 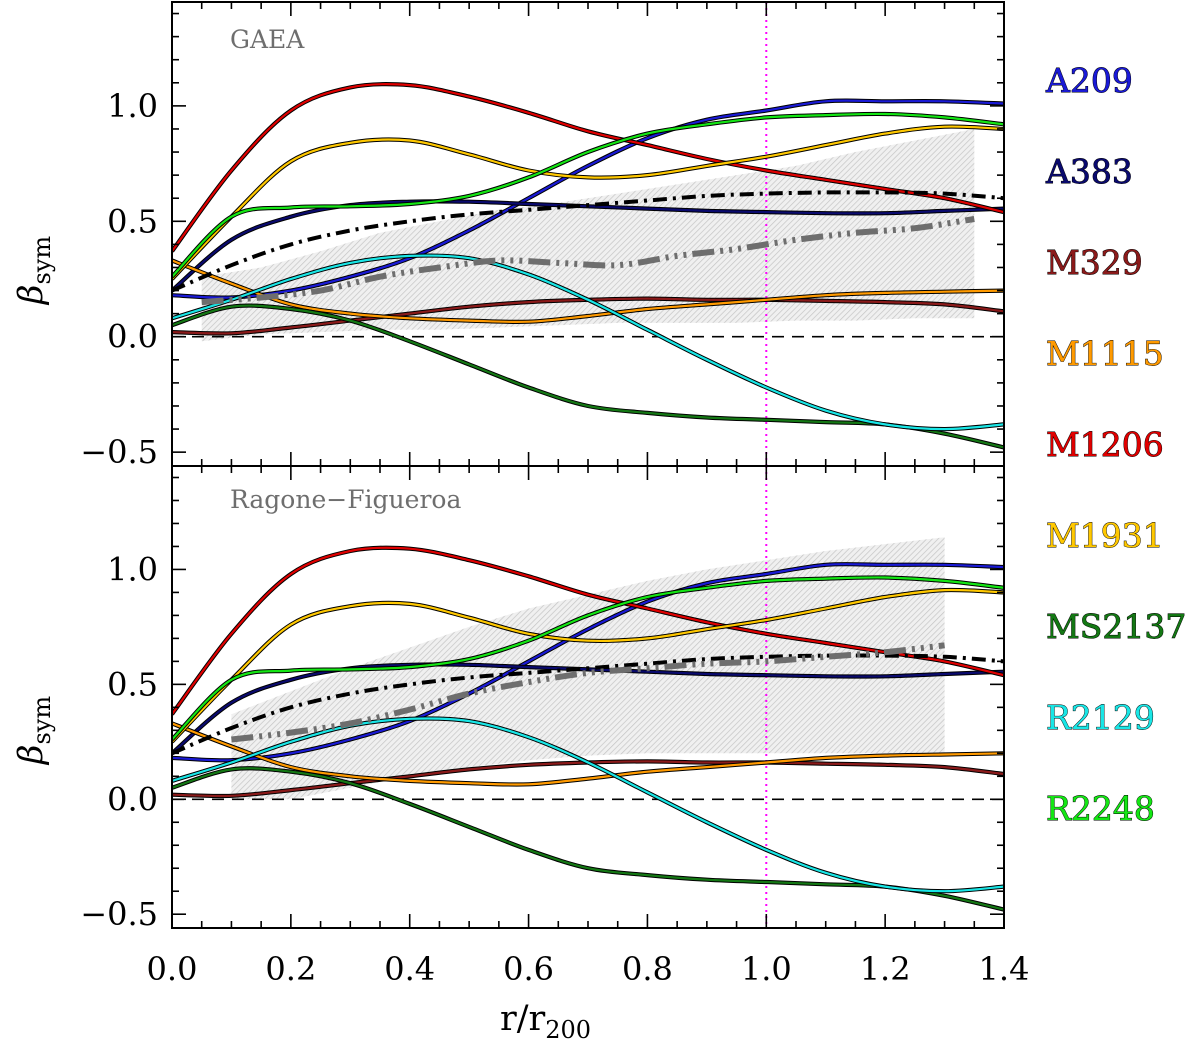 What do you see at coordinates (588, 805) in the screenshot?
I see `bottom-series-r2129` at bounding box center [588, 805].